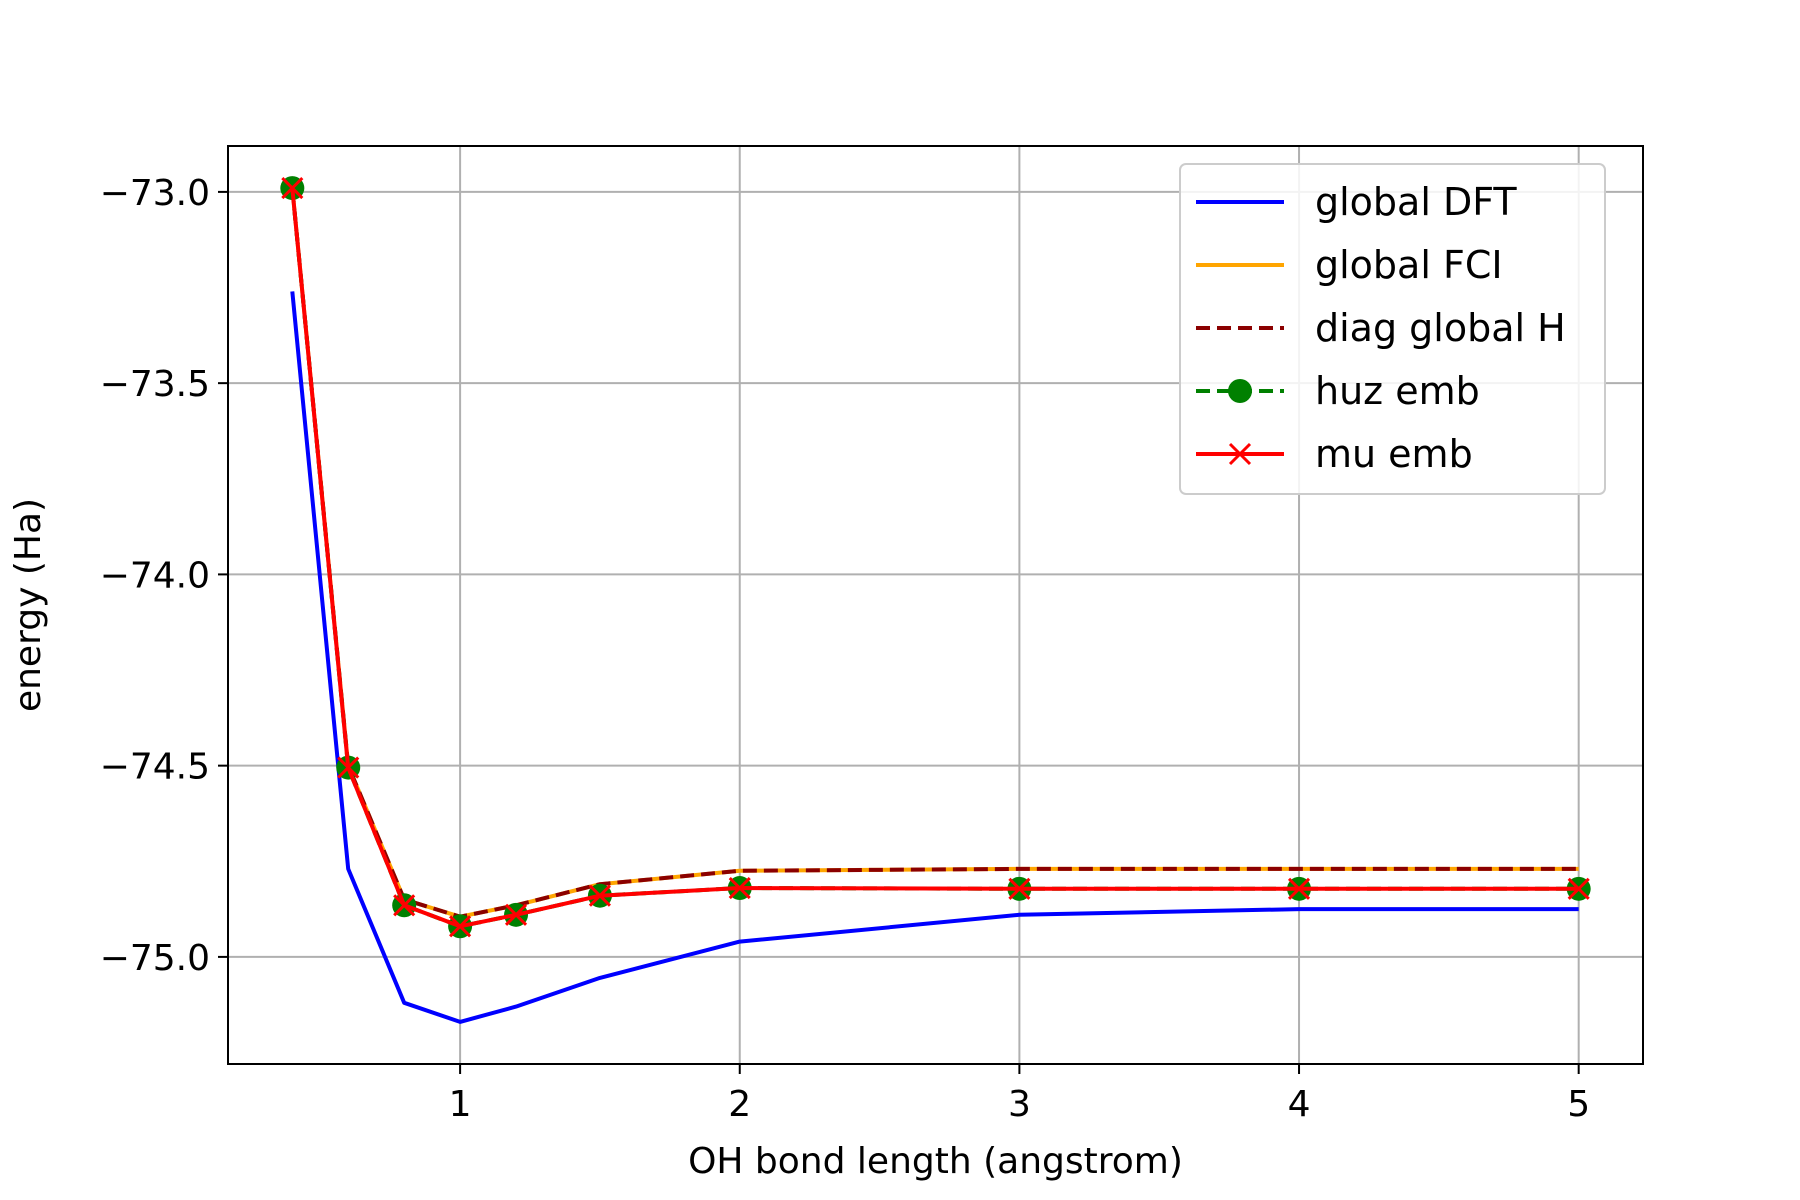 The height and width of the screenshot is (1200, 1800). Describe the element at coordinates (1299, 1104) in the screenshot. I see `x-tick-label: 4` at that location.